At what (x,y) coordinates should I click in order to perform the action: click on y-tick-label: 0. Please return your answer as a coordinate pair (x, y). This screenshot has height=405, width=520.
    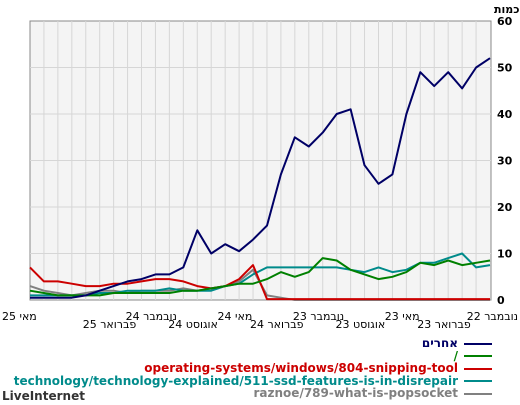
    Looking at the image, I should click on (501, 300).